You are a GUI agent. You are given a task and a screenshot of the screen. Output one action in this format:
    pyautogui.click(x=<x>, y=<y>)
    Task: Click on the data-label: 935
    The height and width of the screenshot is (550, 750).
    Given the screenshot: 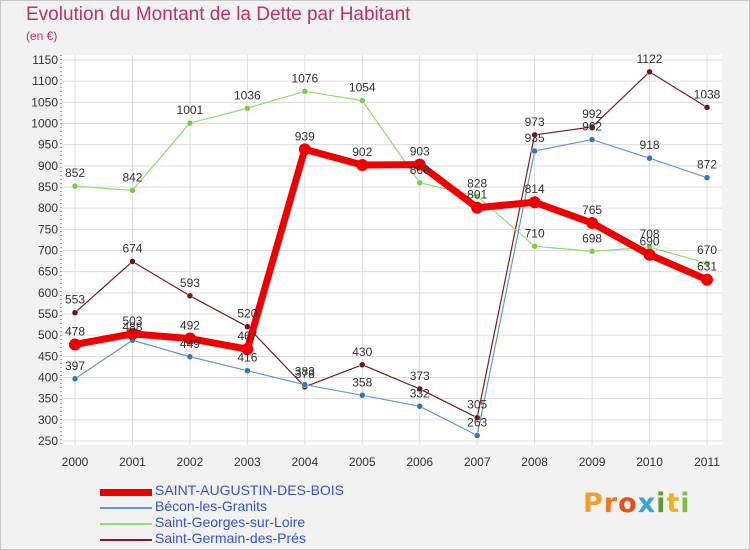 What is the action you would take?
    pyautogui.click(x=535, y=138)
    